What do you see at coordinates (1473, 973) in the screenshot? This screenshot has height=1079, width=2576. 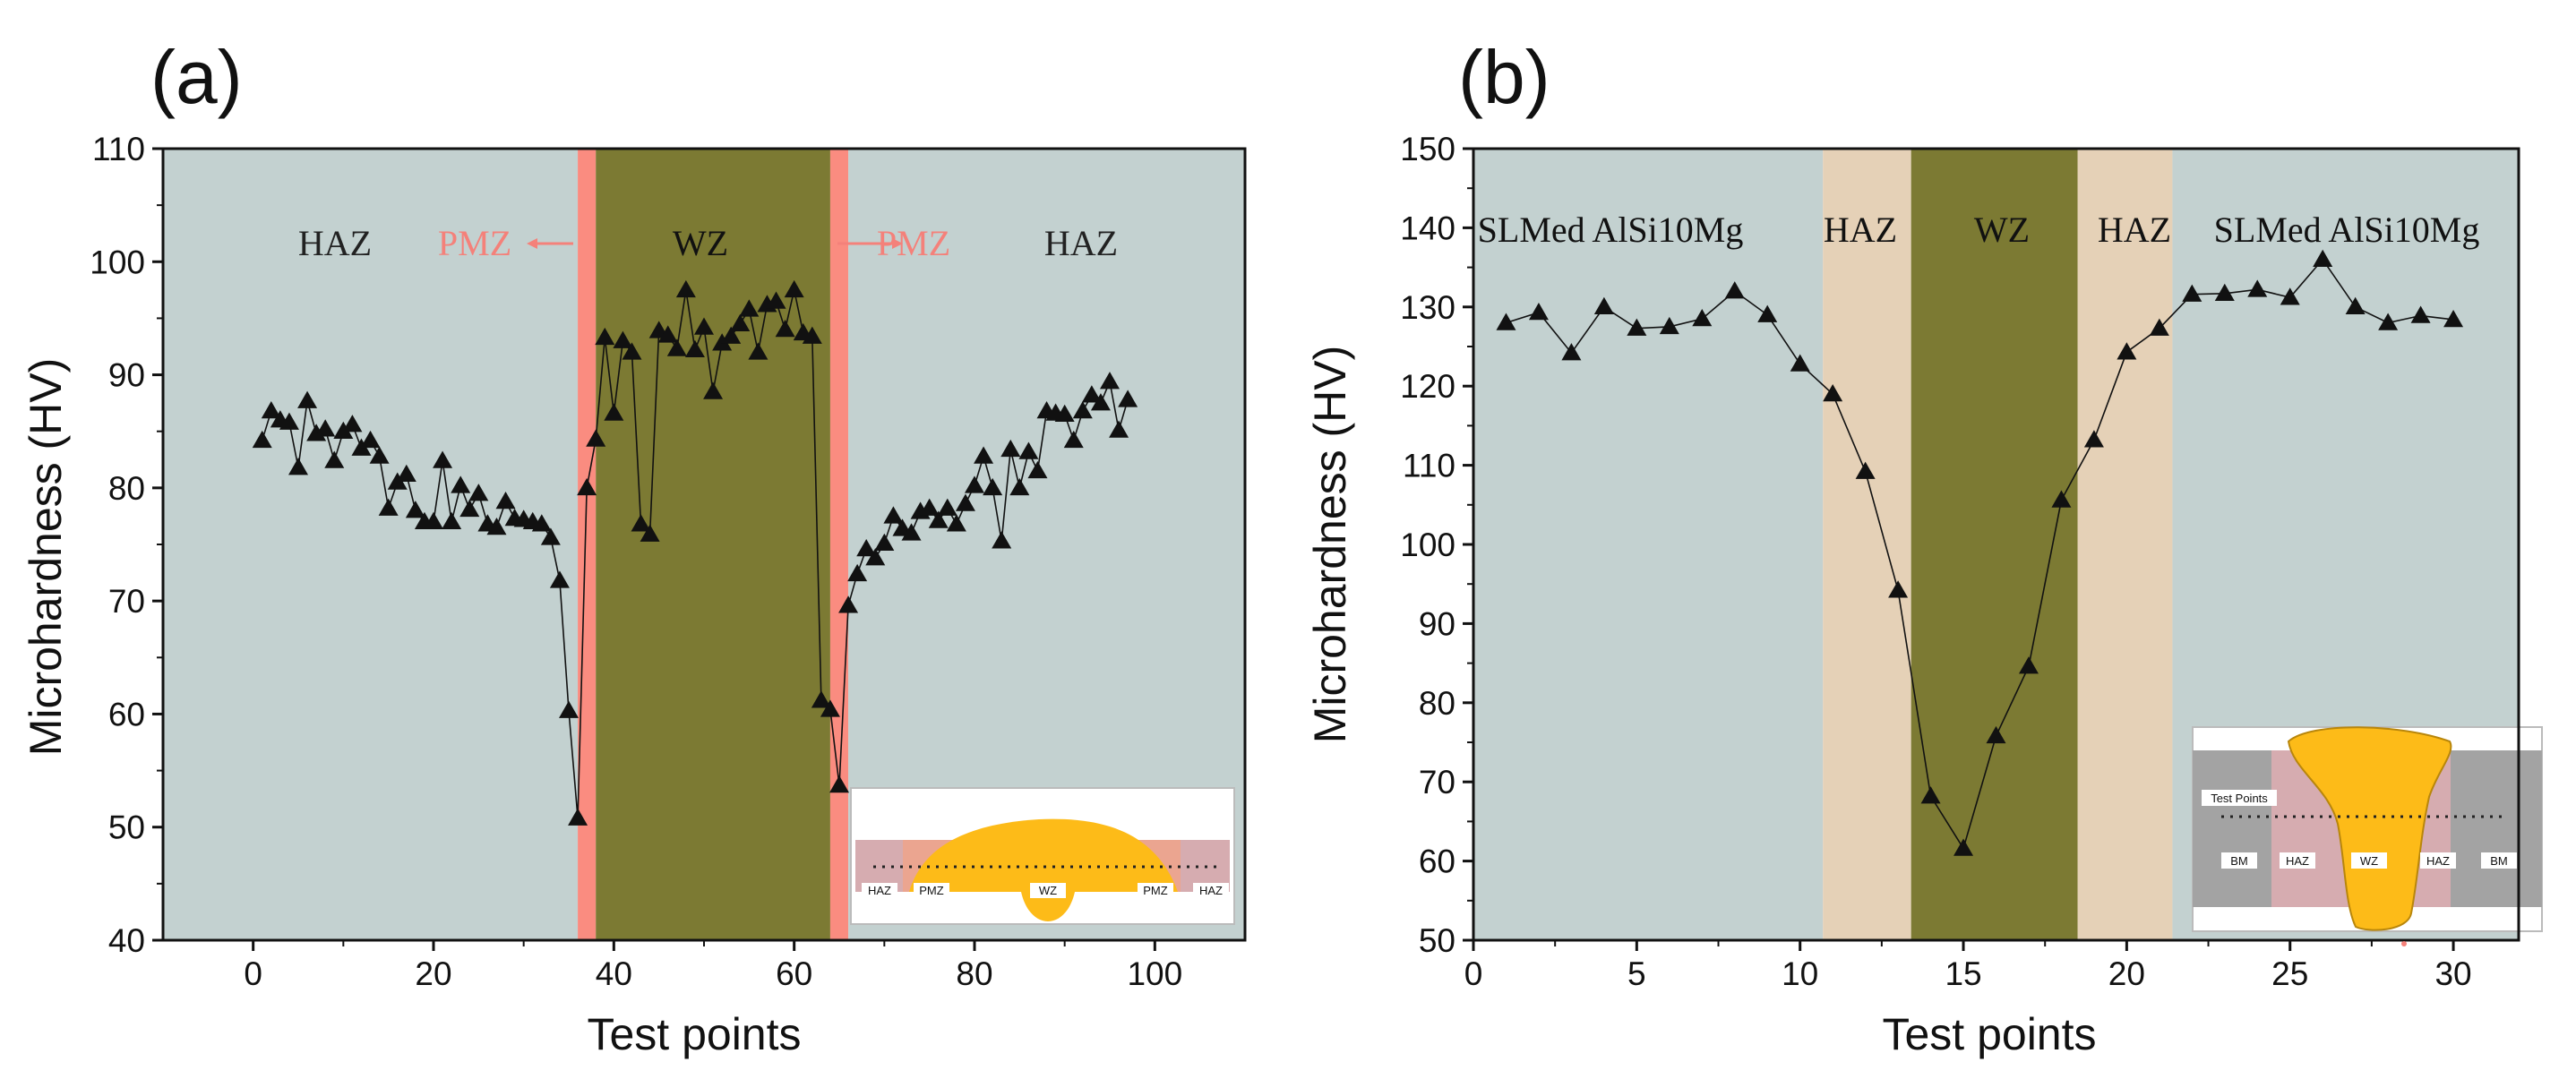 I see `x-tick-label: 0` at bounding box center [1473, 973].